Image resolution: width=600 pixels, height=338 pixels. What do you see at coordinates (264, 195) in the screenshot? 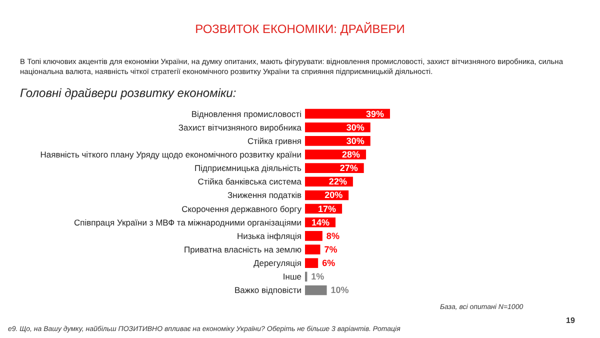
I see `y-tick-label: Зниження податків` at bounding box center [264, 195].